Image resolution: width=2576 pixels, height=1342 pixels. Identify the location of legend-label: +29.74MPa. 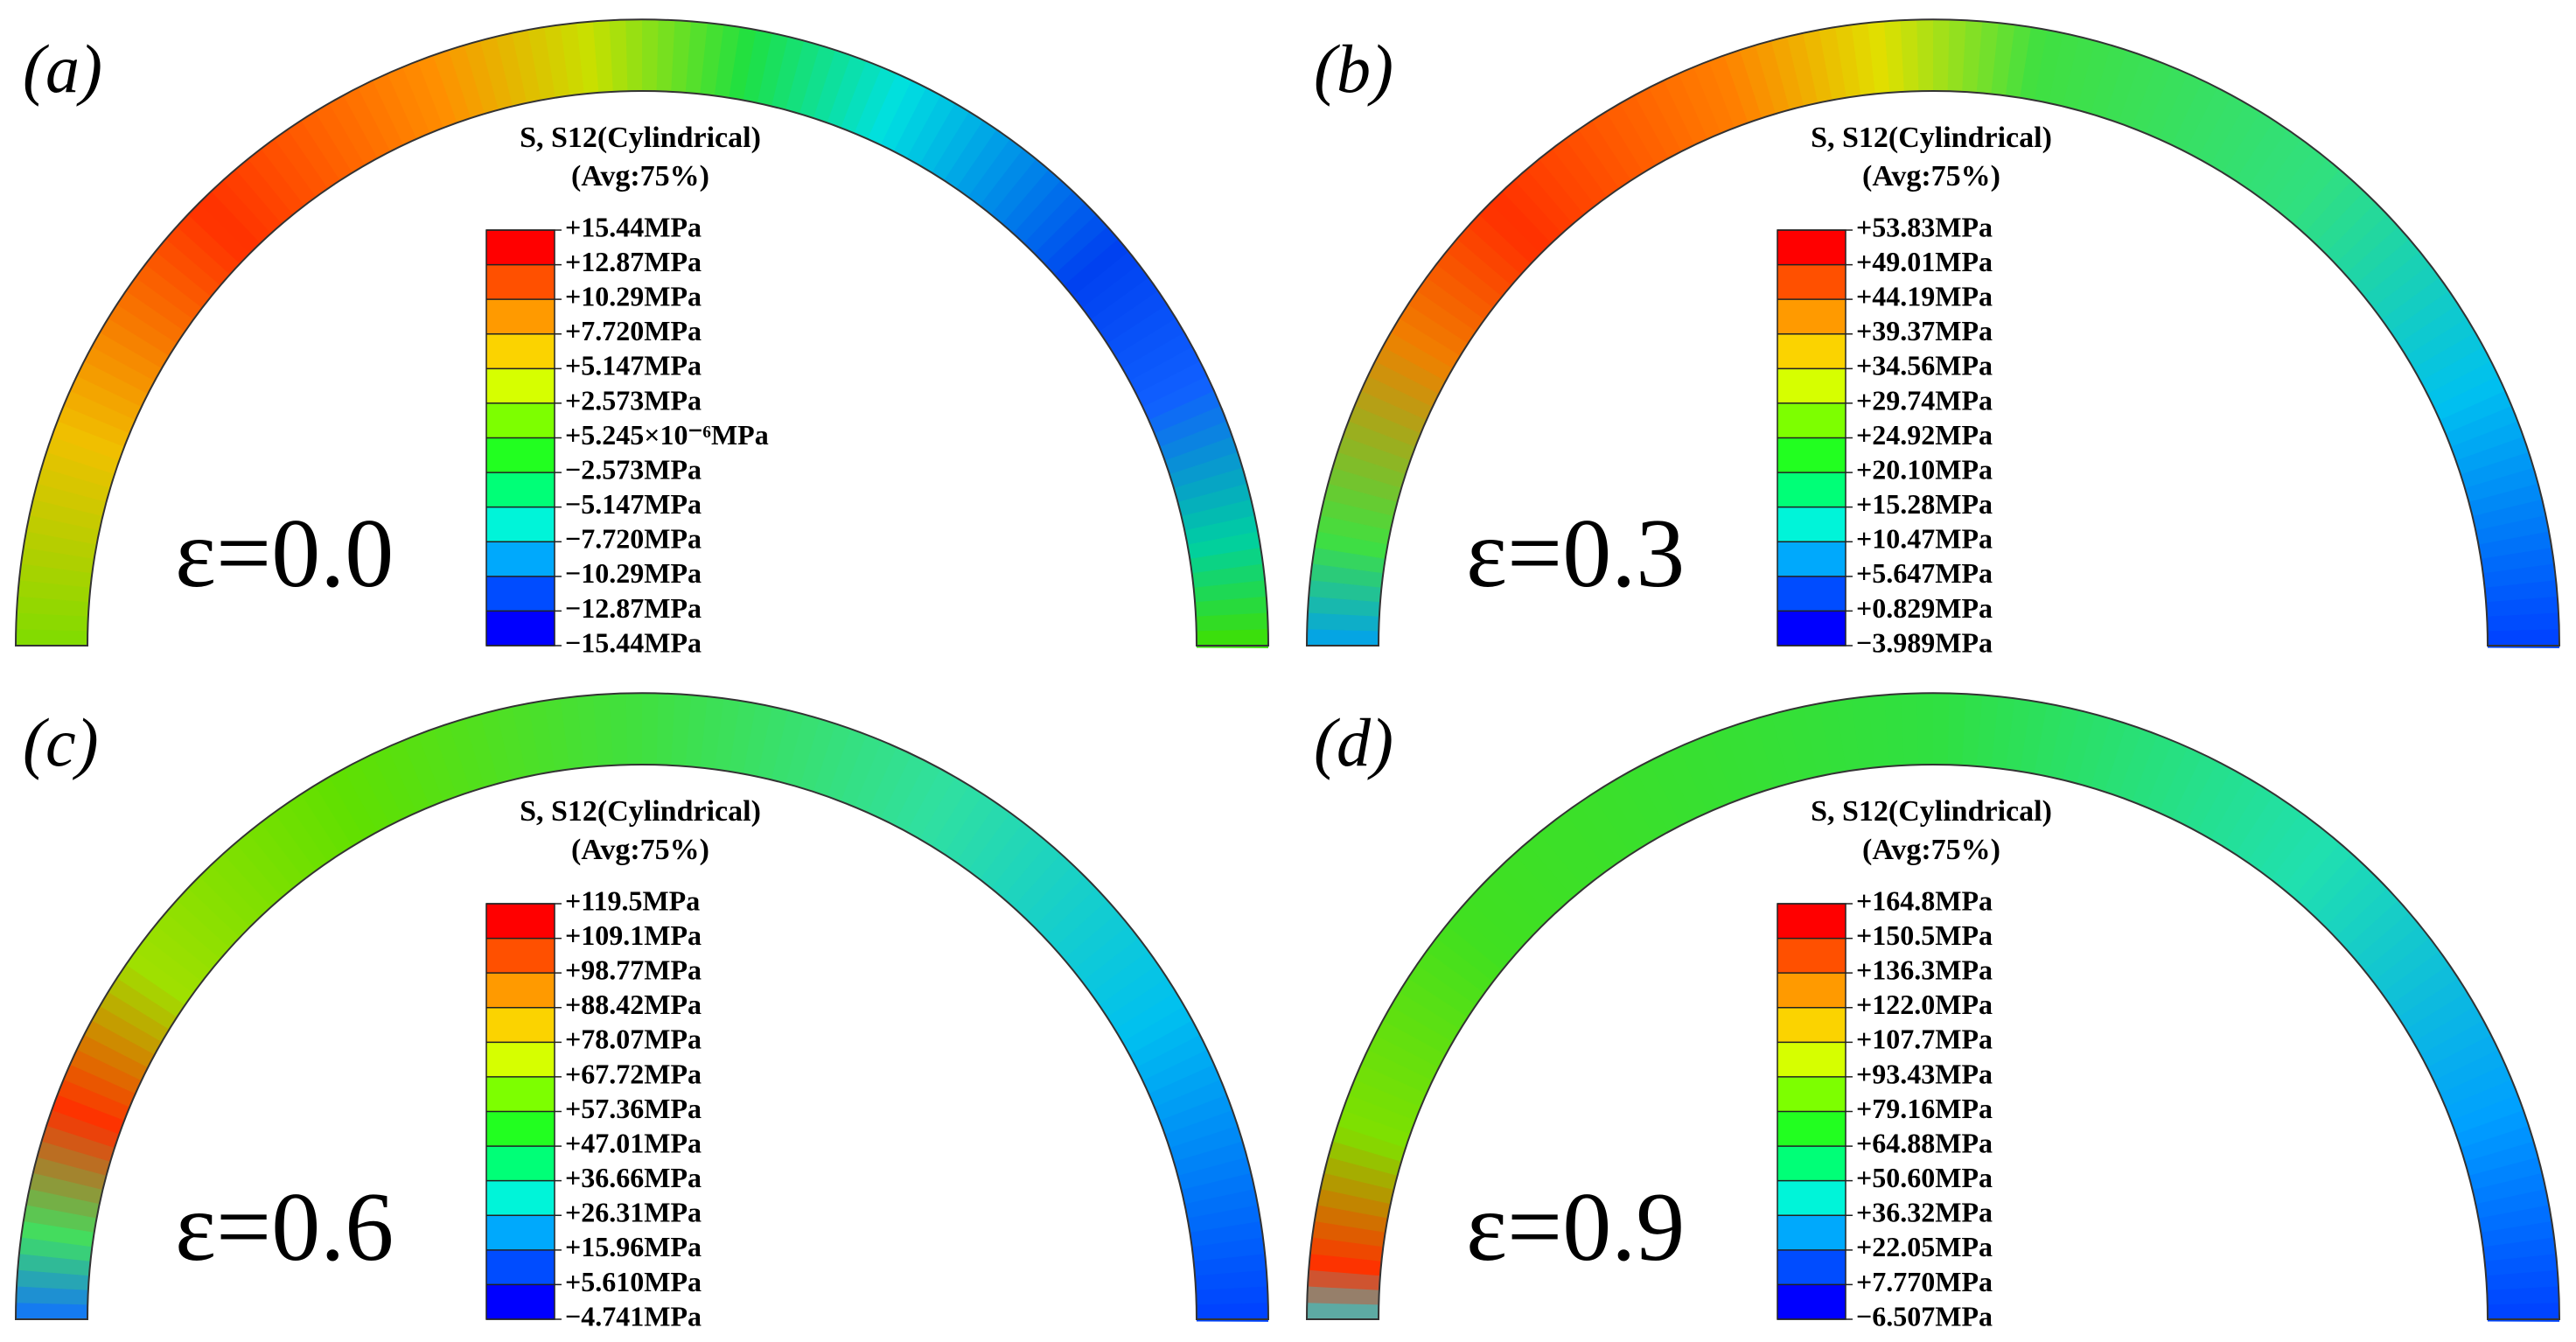
(1924, 400).